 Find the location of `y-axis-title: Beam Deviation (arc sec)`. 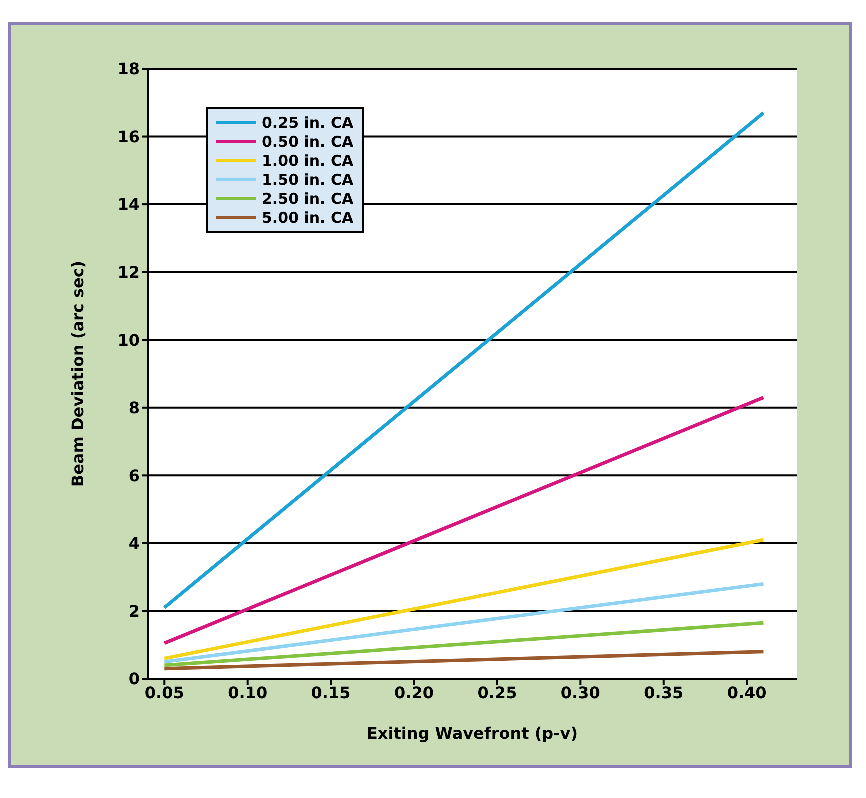

y-axis-title: Beam Deviation (arc sec) is located at coordinates (78, 374).